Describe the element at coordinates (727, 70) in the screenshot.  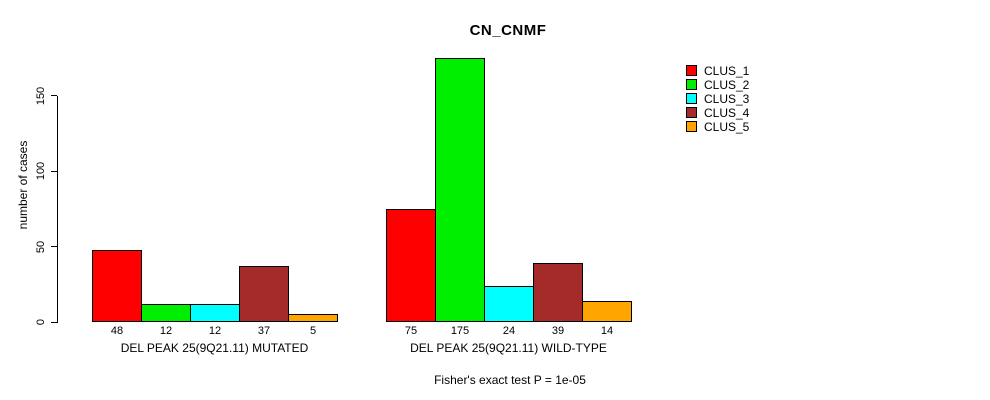
I see `legend-label: CLUS_1` at that location.